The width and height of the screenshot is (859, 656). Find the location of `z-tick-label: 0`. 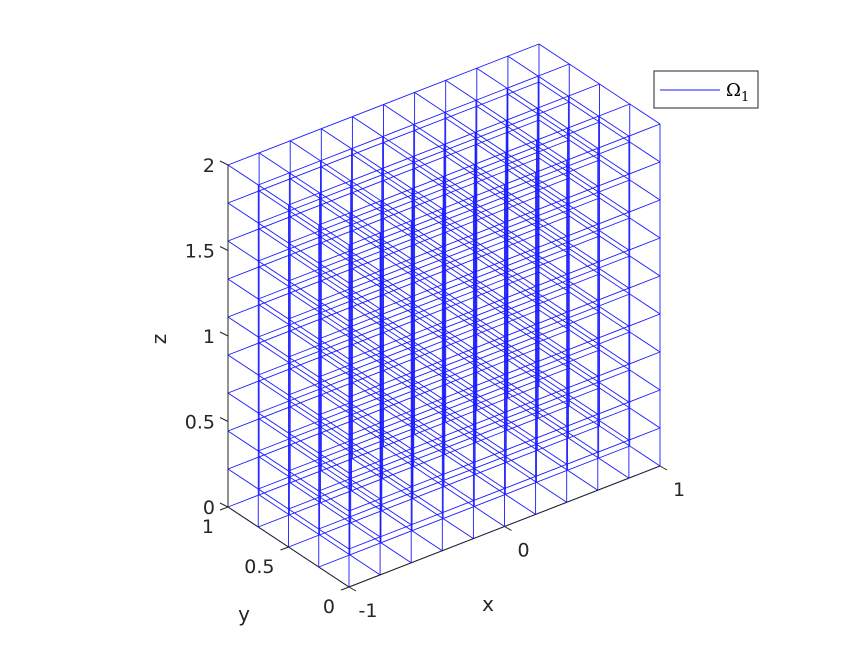

z-tick-label: 0 is located at coordinates (209, 508).